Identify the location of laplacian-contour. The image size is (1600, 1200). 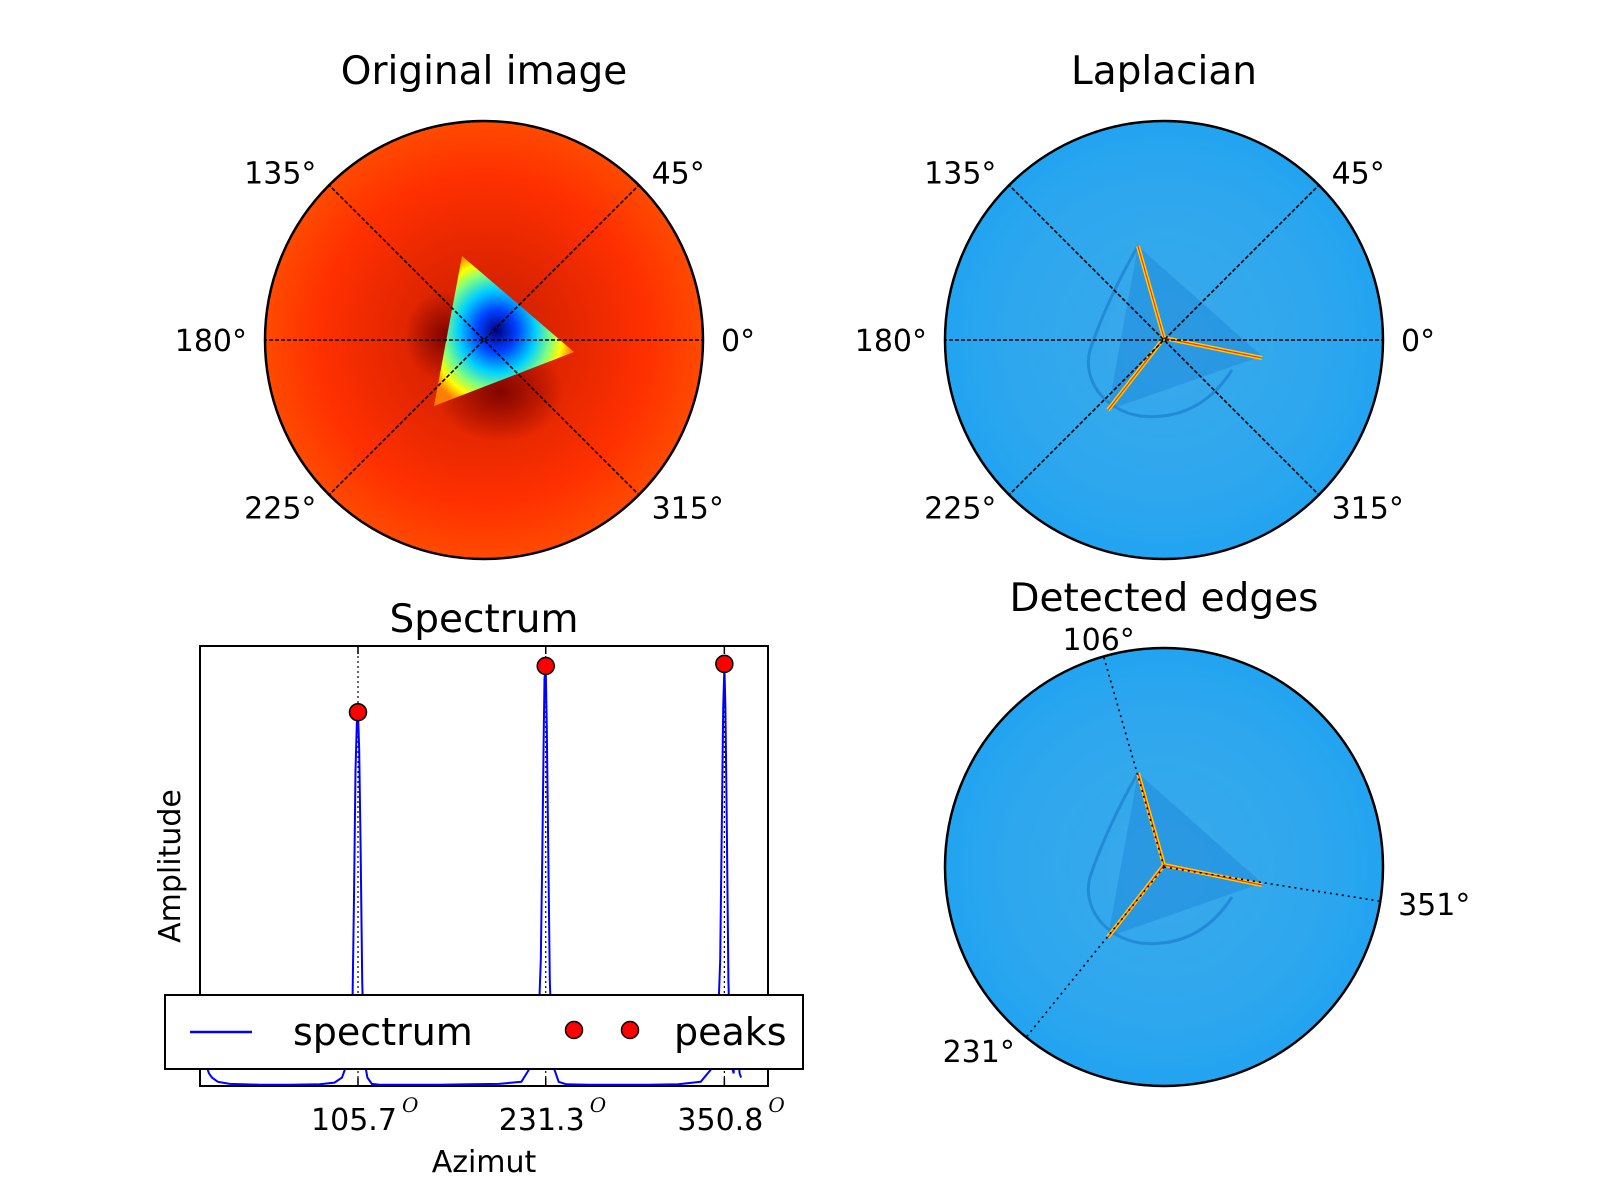
(1160, 332).